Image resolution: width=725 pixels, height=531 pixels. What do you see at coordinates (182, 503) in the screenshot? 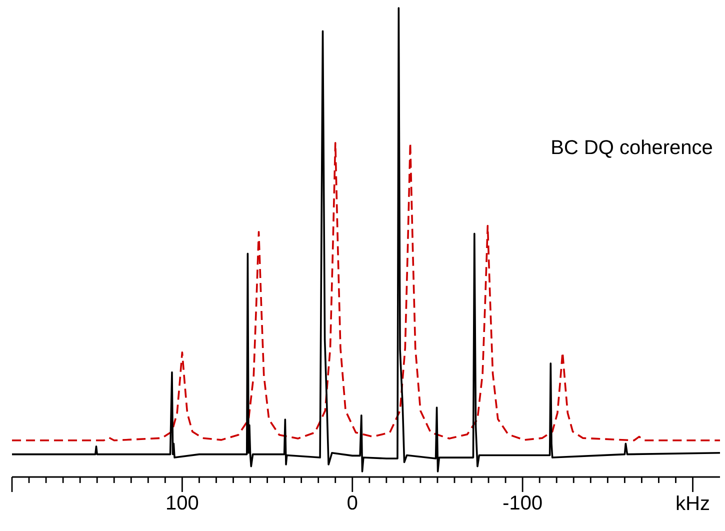
I see `x-tick-label: 100` at bounding box center [182, 503].